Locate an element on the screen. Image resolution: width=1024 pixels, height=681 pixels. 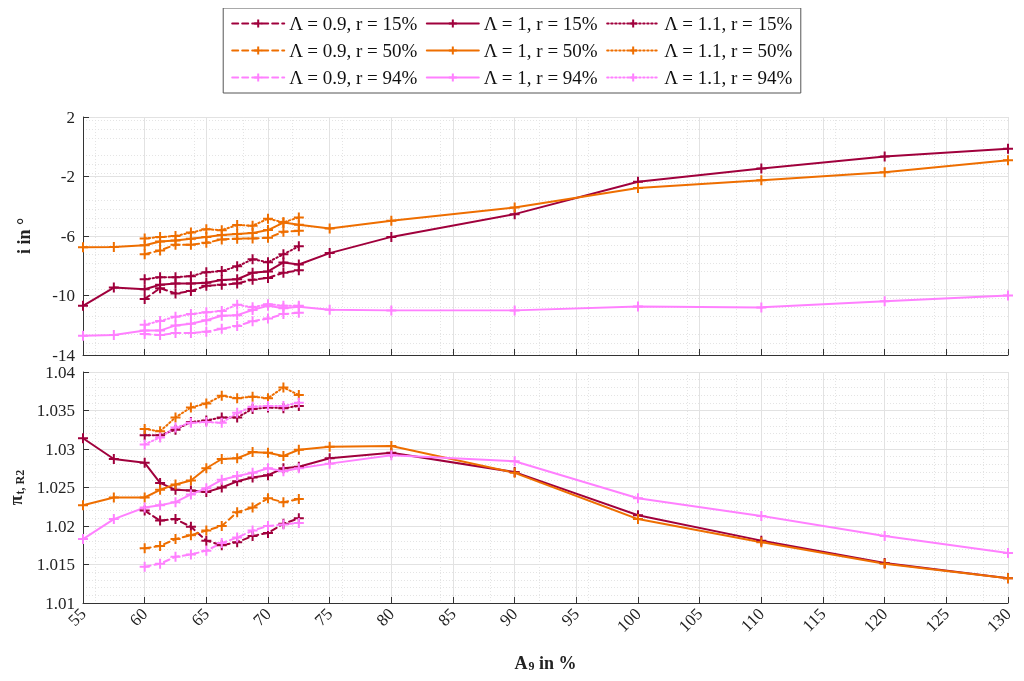
x-tick-label: 85 is located at coordinates (447, 617).